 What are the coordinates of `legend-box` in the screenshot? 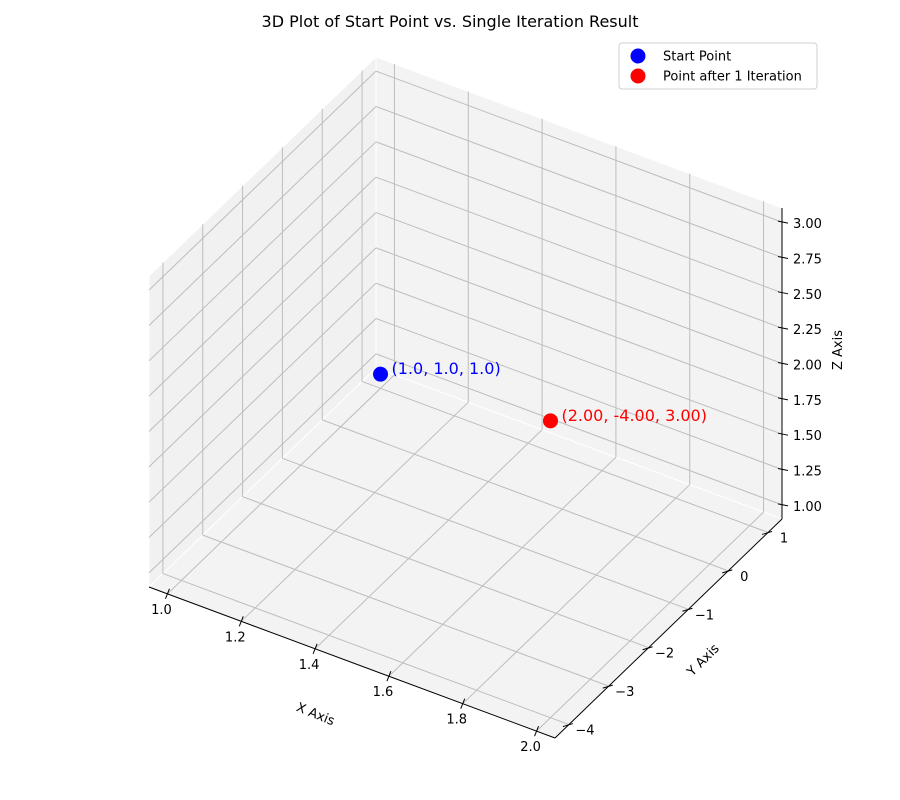 It's located at (718, 66).